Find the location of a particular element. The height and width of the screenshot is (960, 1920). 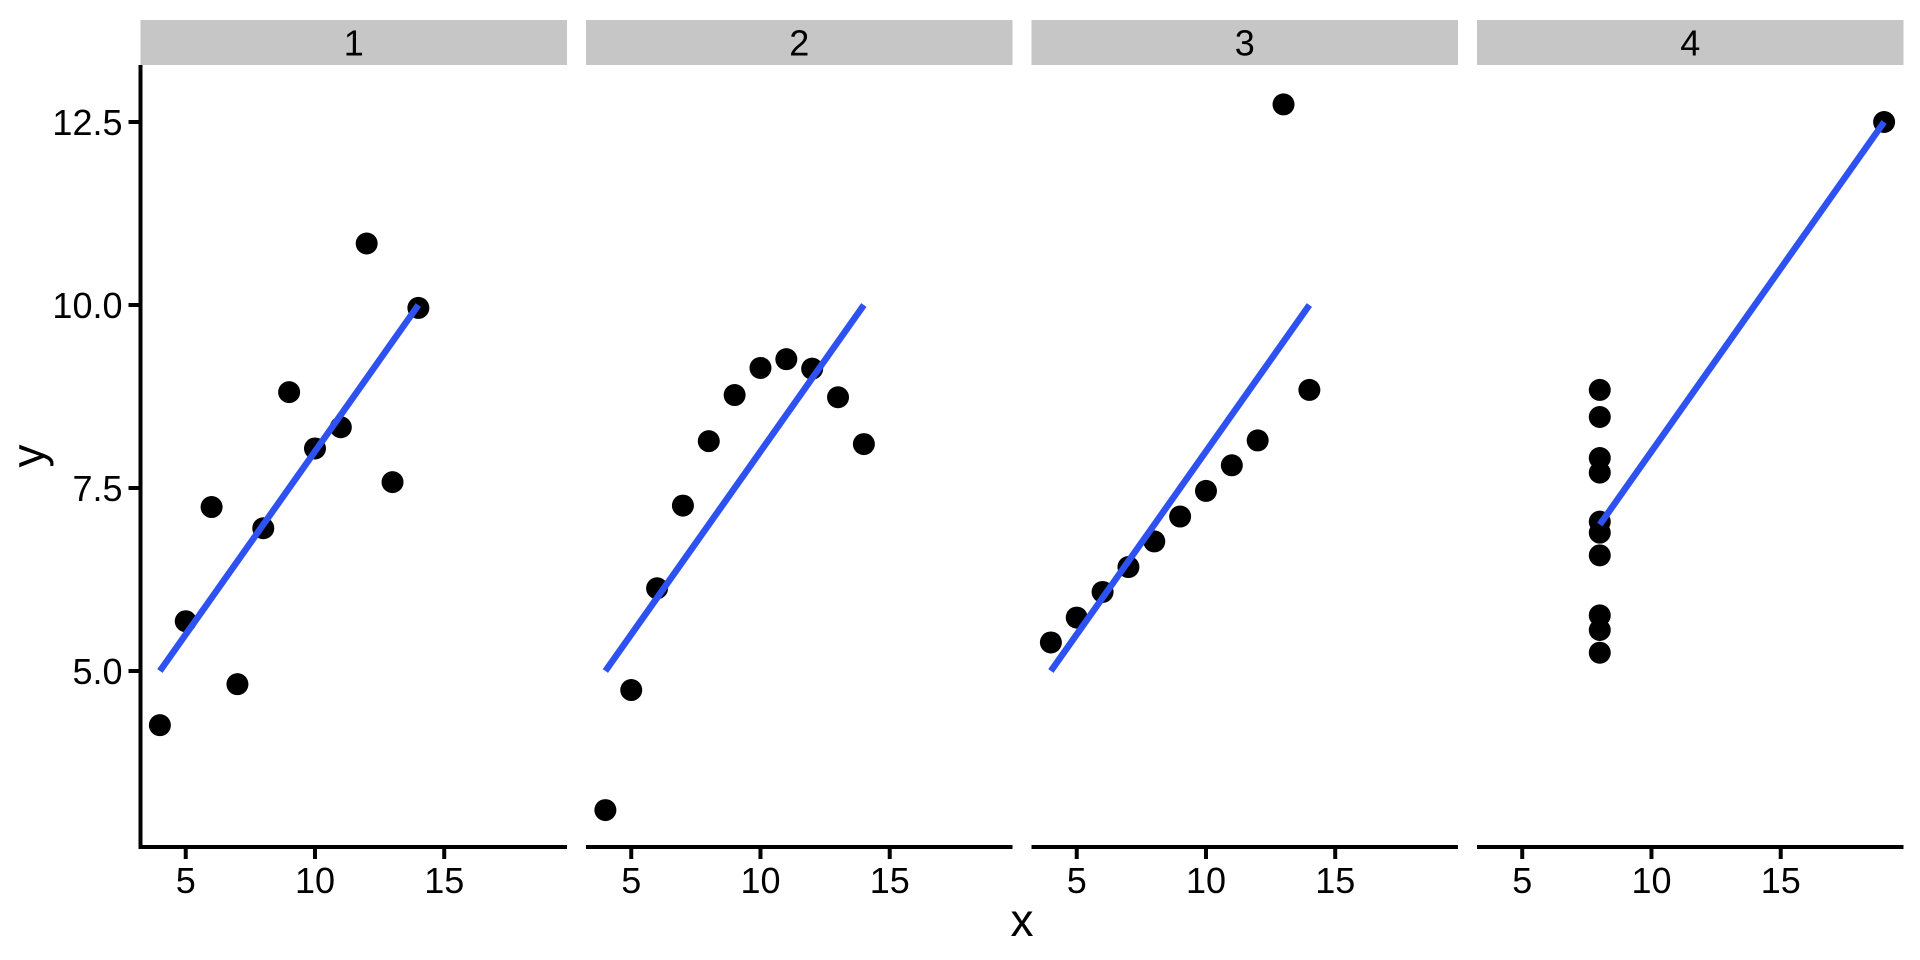

facet-strip-label: 3 is located at coordinates (1245, 43).